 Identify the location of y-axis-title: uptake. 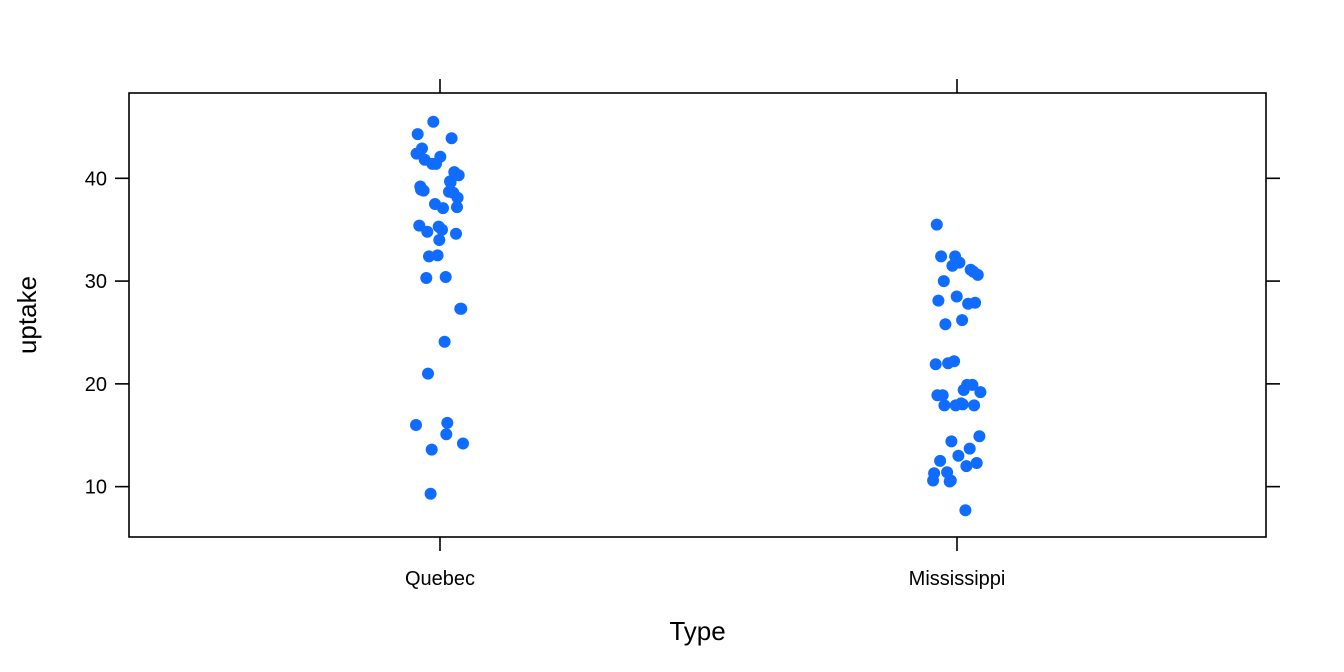
(27, 315).